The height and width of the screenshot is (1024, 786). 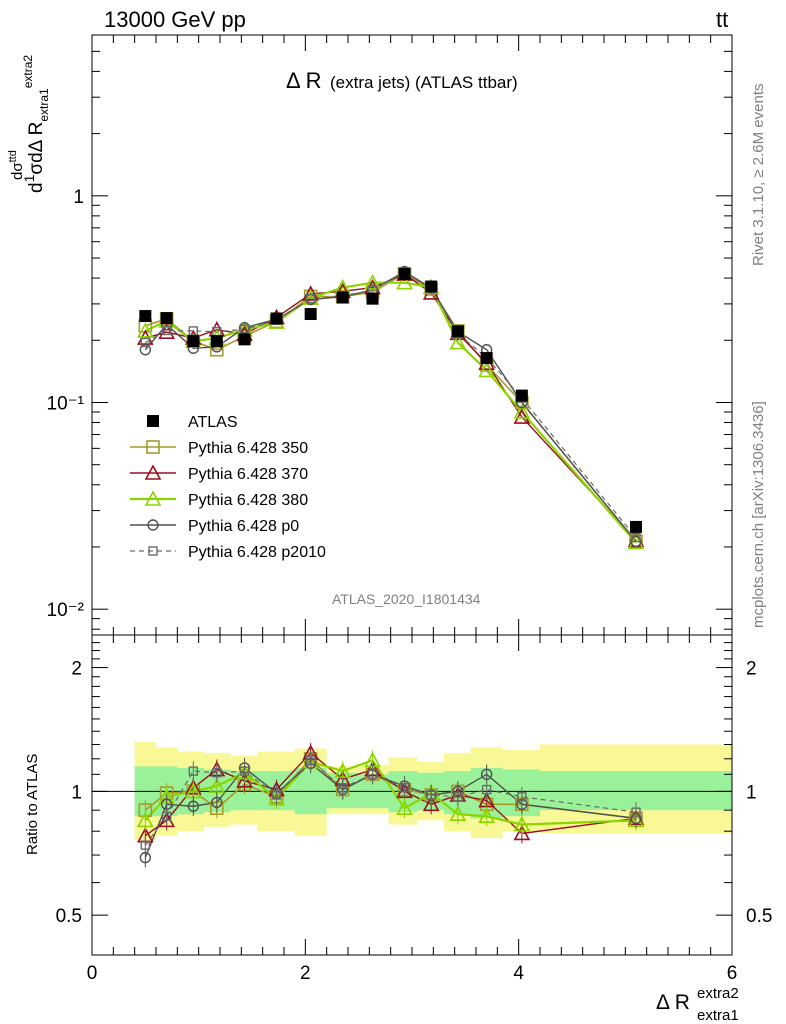 I want to click on header-left: 13000 GeV pp, so click(x=175, y=19).